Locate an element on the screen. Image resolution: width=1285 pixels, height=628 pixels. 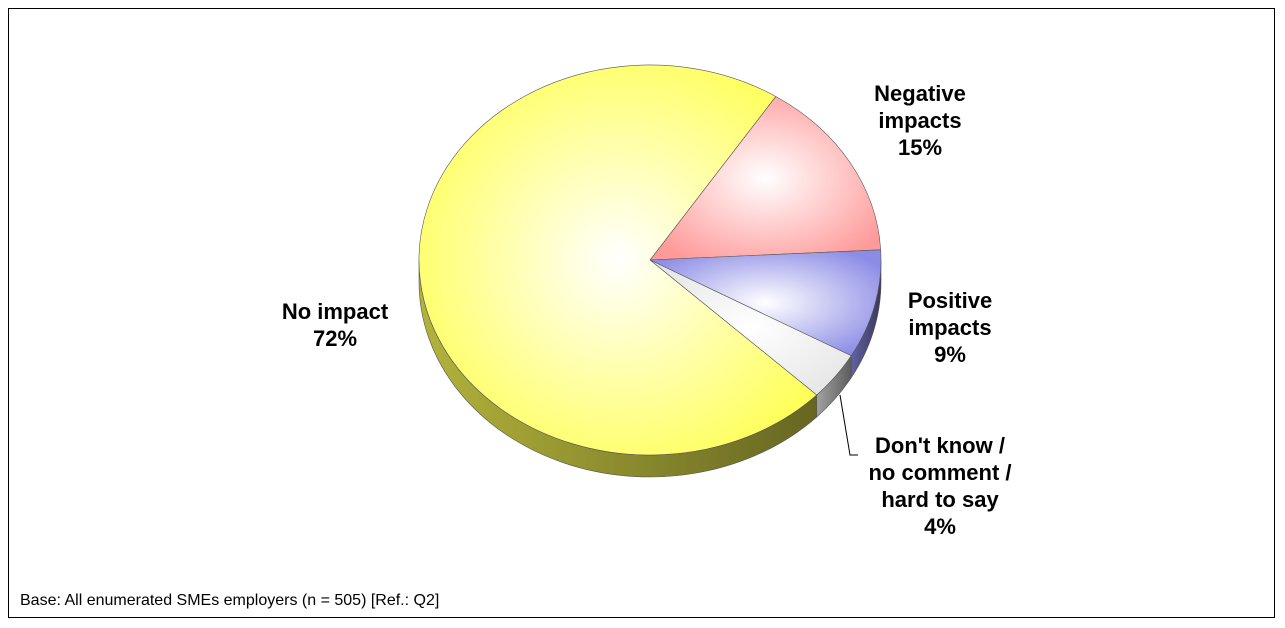
slice-name: Negative impacts is located at coordinates (920, 107).